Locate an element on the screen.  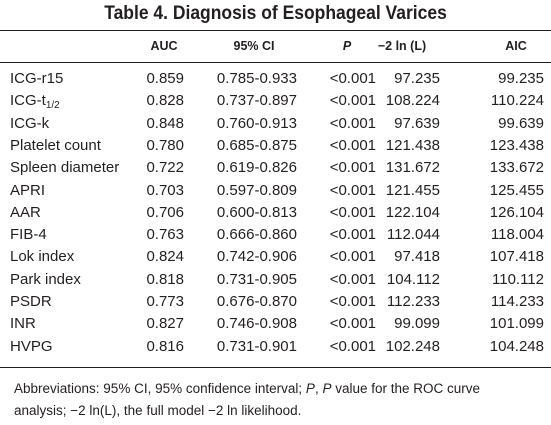
cell: 121.455 is located at coordinates (412, 190).